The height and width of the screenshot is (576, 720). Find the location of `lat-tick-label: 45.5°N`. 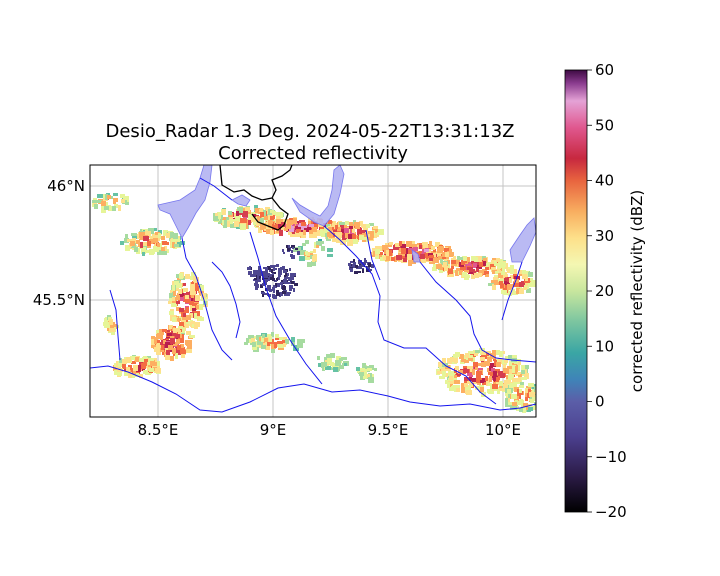

lat-tick-label: 45.5°N is located at coordinates (59, 300).